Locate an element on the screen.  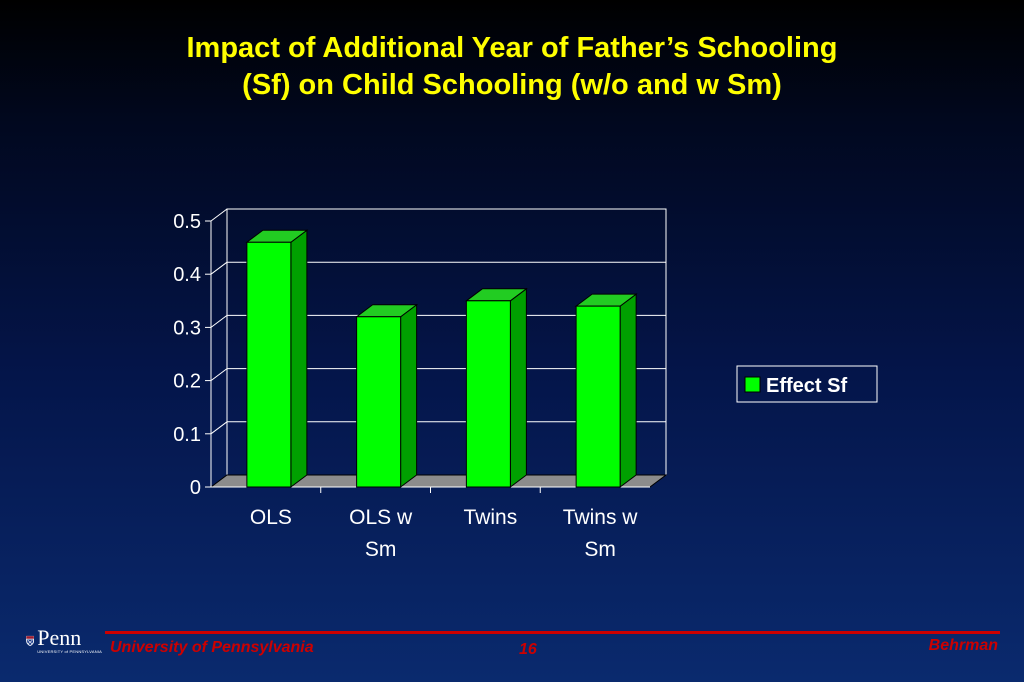
chart-legend: Effect Sf is located at coordinates (807, 384).